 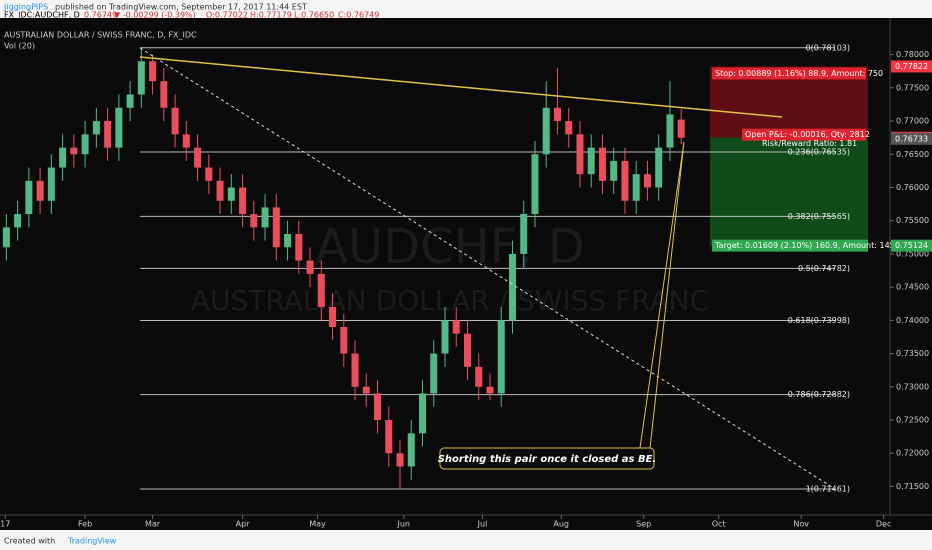 I want to click on ohlc-low: L:0.76650, so click(x=314, y=15).